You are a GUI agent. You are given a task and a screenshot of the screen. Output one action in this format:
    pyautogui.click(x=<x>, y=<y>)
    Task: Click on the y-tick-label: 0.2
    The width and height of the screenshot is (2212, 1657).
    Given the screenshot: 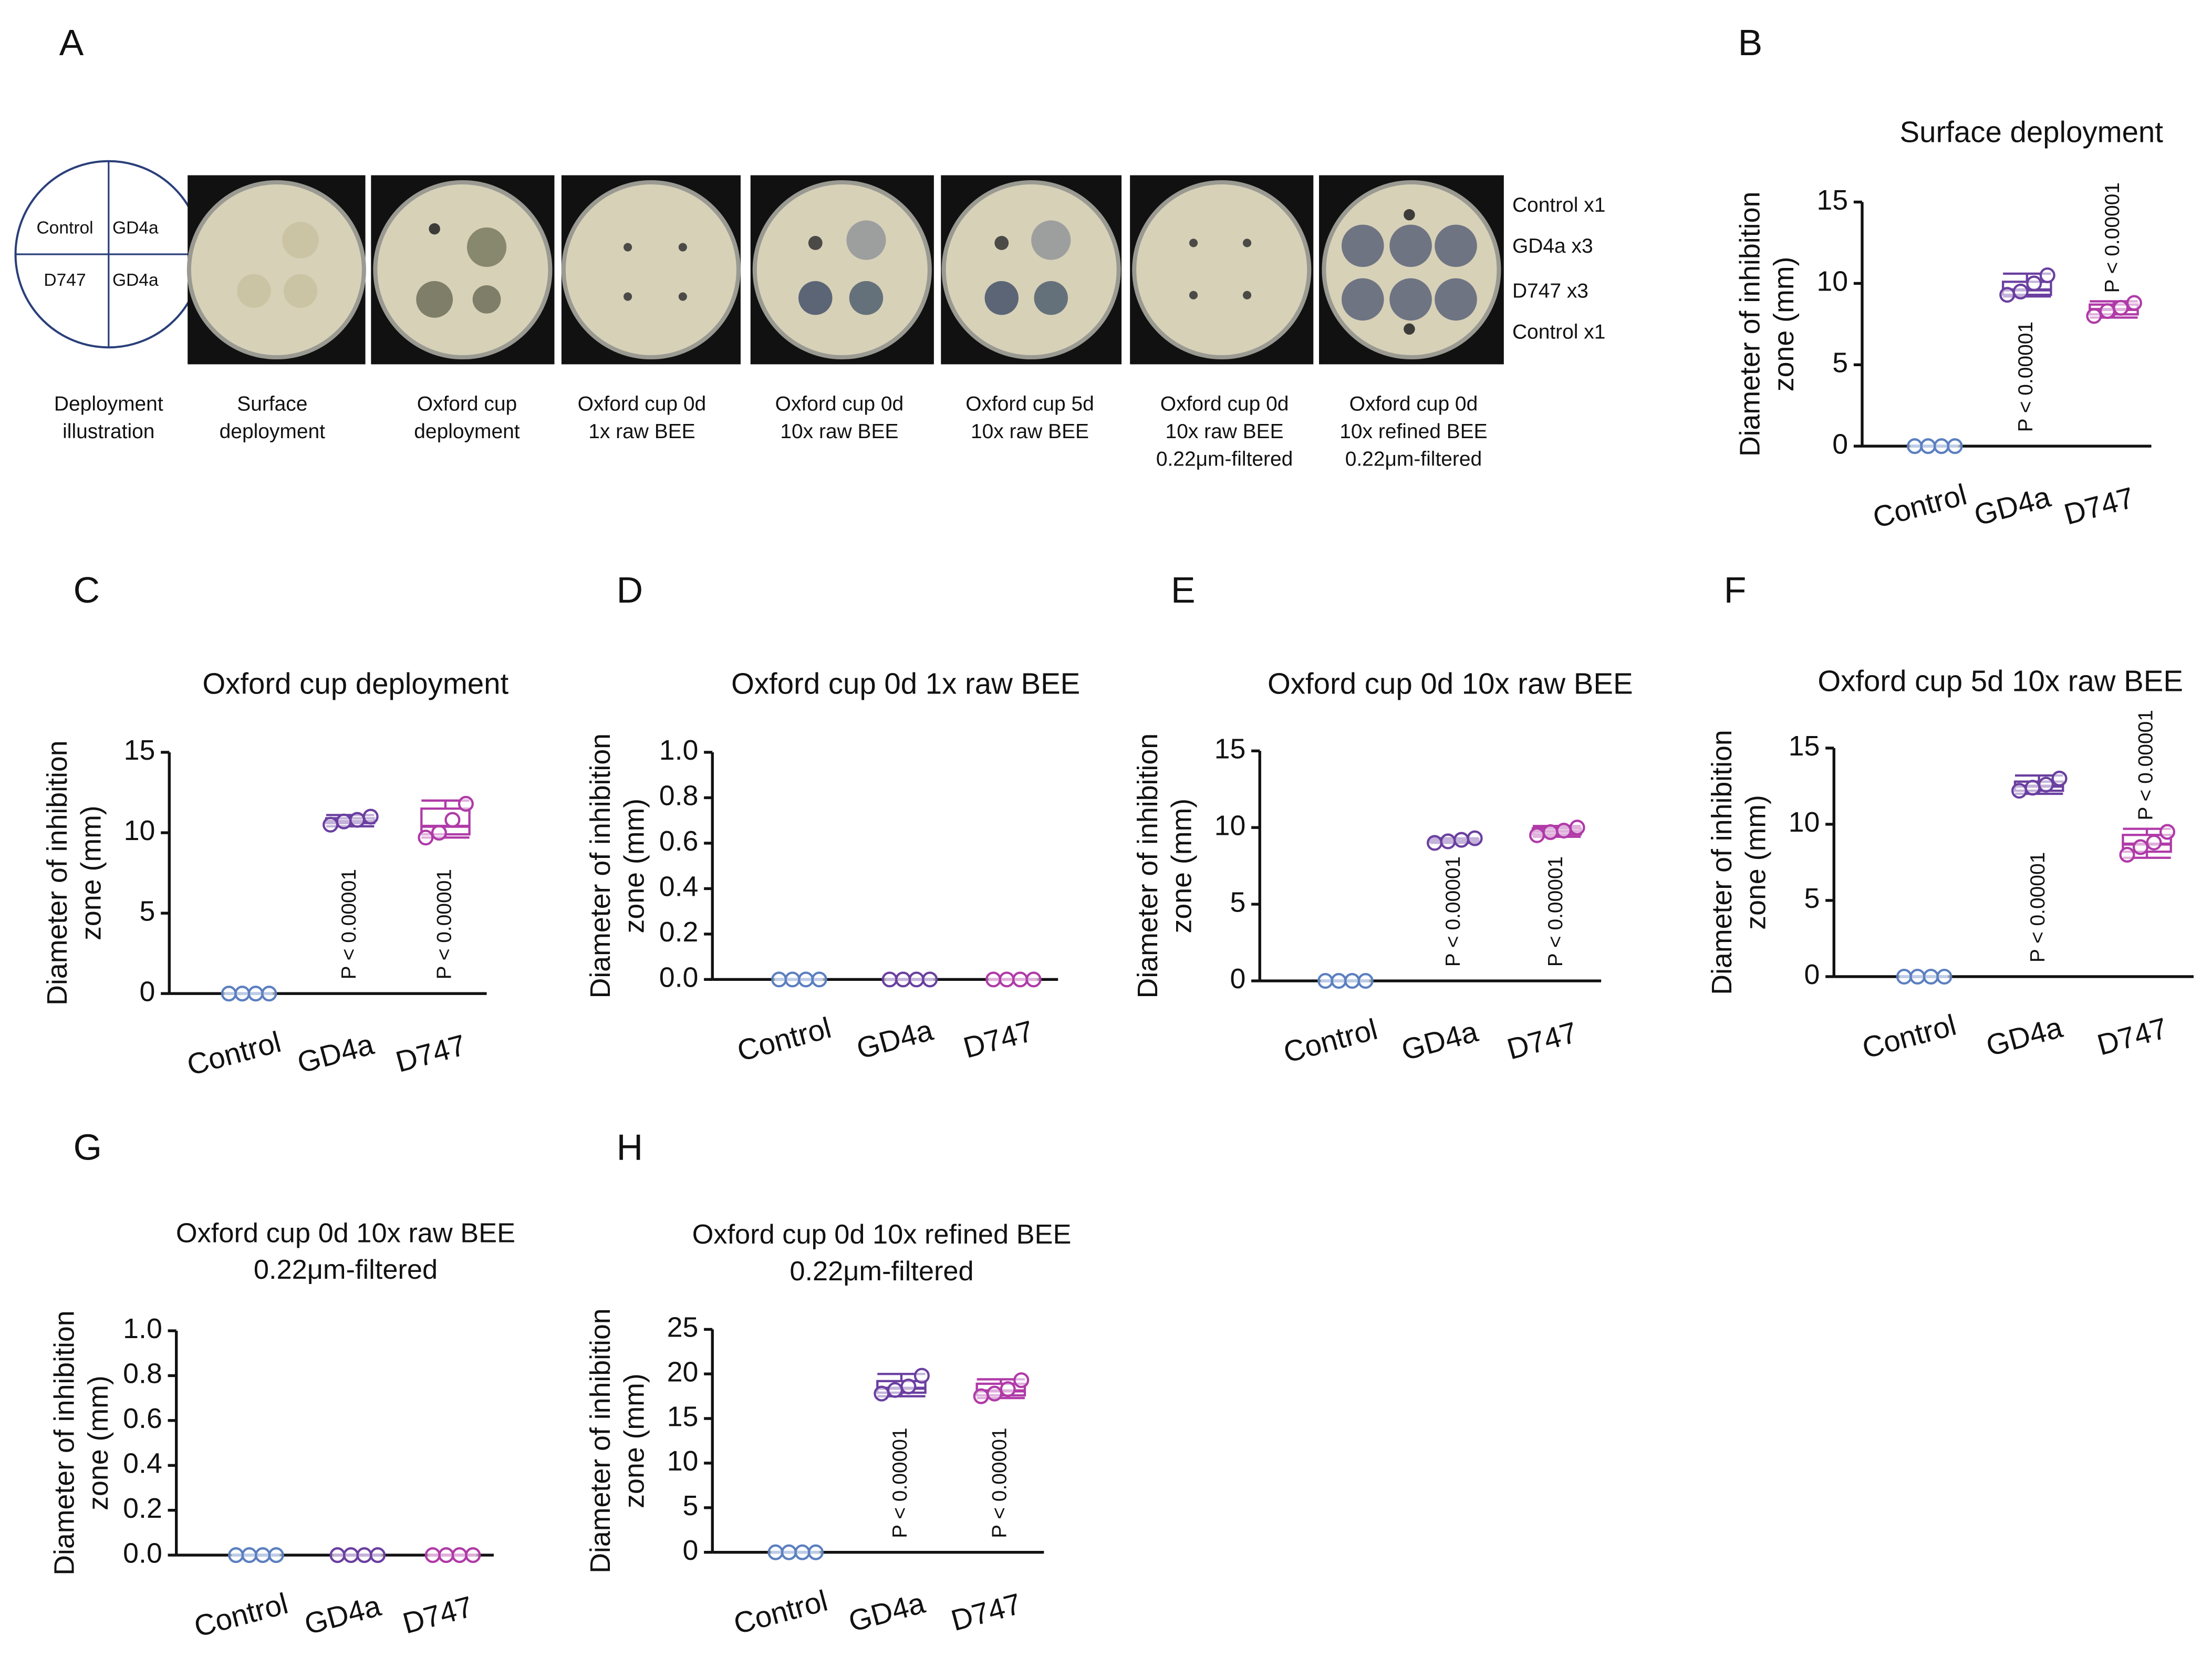 What is the action you would take?
    pyautogui.click(x=679, y=932)
    